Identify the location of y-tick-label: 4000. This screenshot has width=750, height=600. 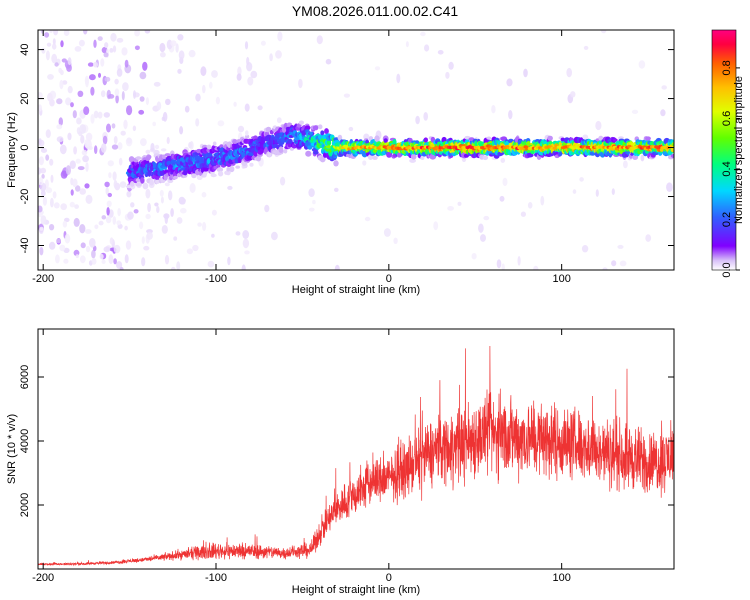
(25, 441).